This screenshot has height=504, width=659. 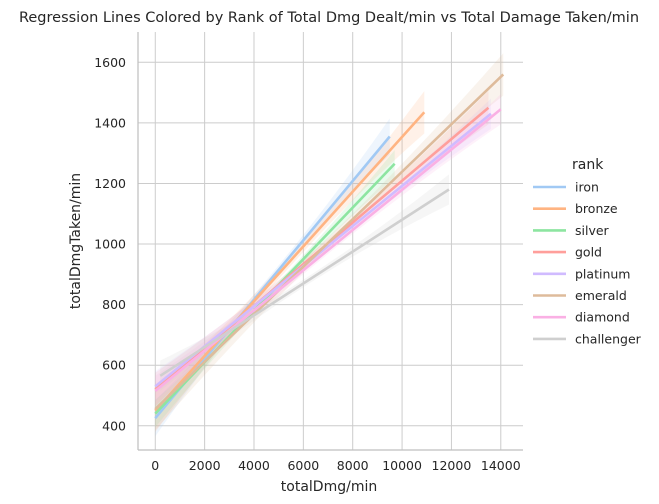 What do you see at coordinates (110, 183) in the screenshot?
I see `y-tick-label: 1200` at bounding box center [110, 183].